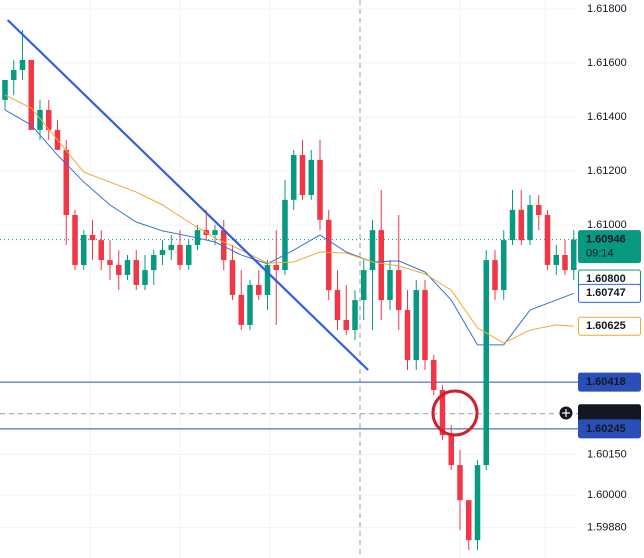  Describe the element at coordinates (566, 413) in the screenshot. I see `crosshair-button` at that location.